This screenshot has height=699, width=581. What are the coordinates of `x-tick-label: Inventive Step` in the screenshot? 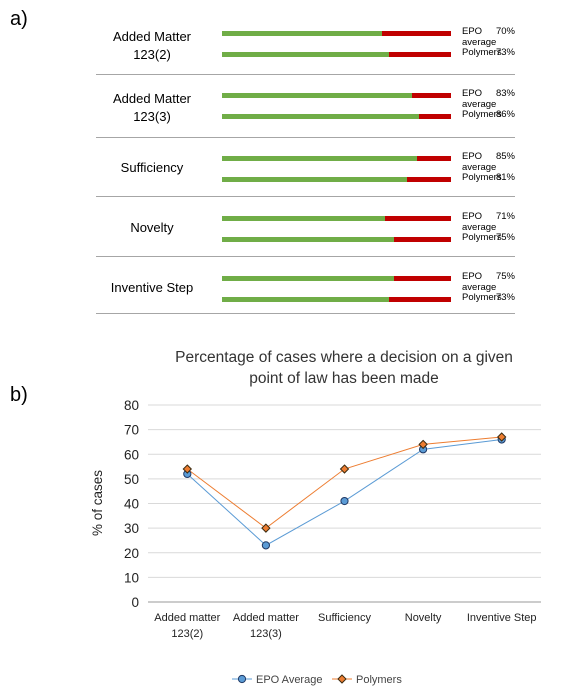 It's located at (502, 618).